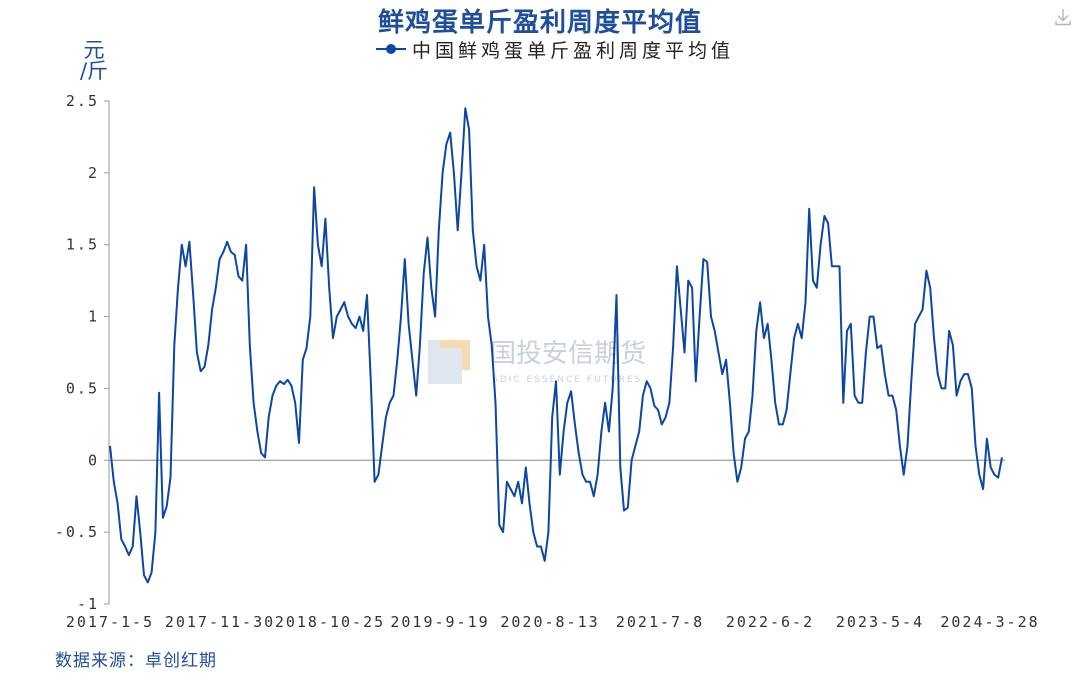 This screenshot has height=675, width=1080. What do you see at coordinates (391, 49) in the screenshot?
I see `legend-line-marker` at bounding box center [391, 49].